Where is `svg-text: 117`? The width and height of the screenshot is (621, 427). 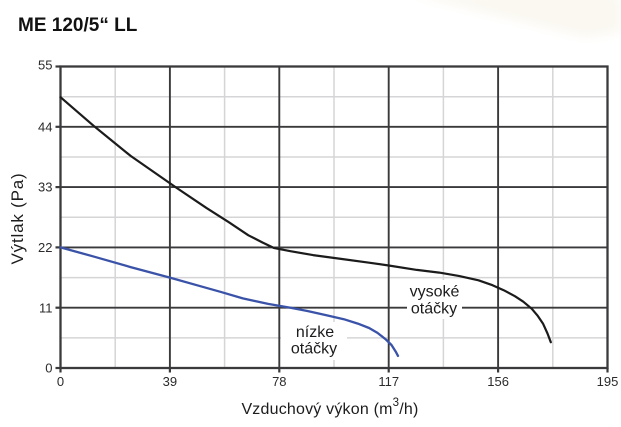 svg-text: 117 is located at coordinates (388, 381).